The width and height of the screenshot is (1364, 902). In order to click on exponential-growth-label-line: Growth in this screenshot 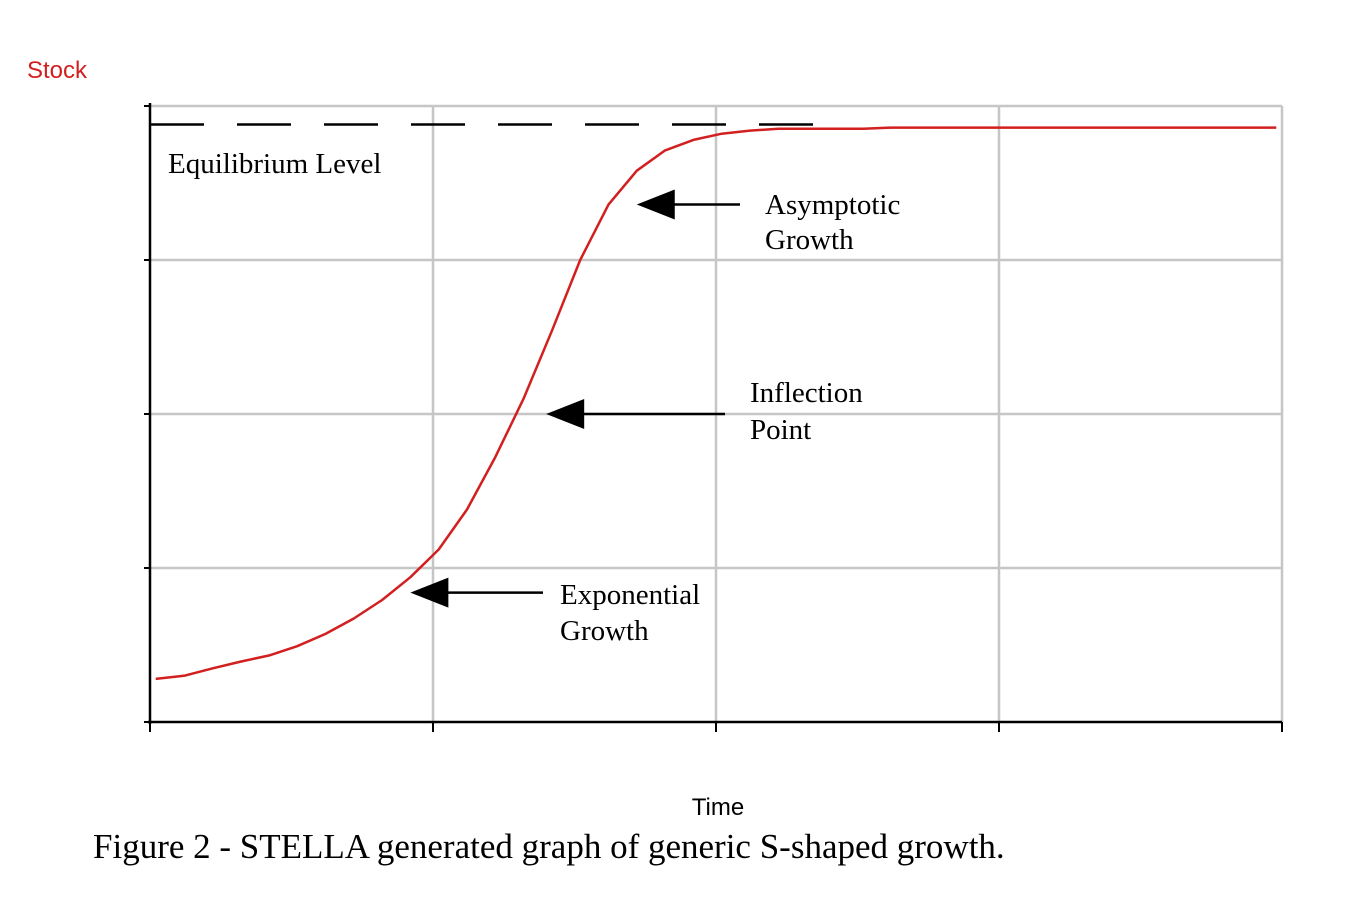, I will do `click(604, 631)`.